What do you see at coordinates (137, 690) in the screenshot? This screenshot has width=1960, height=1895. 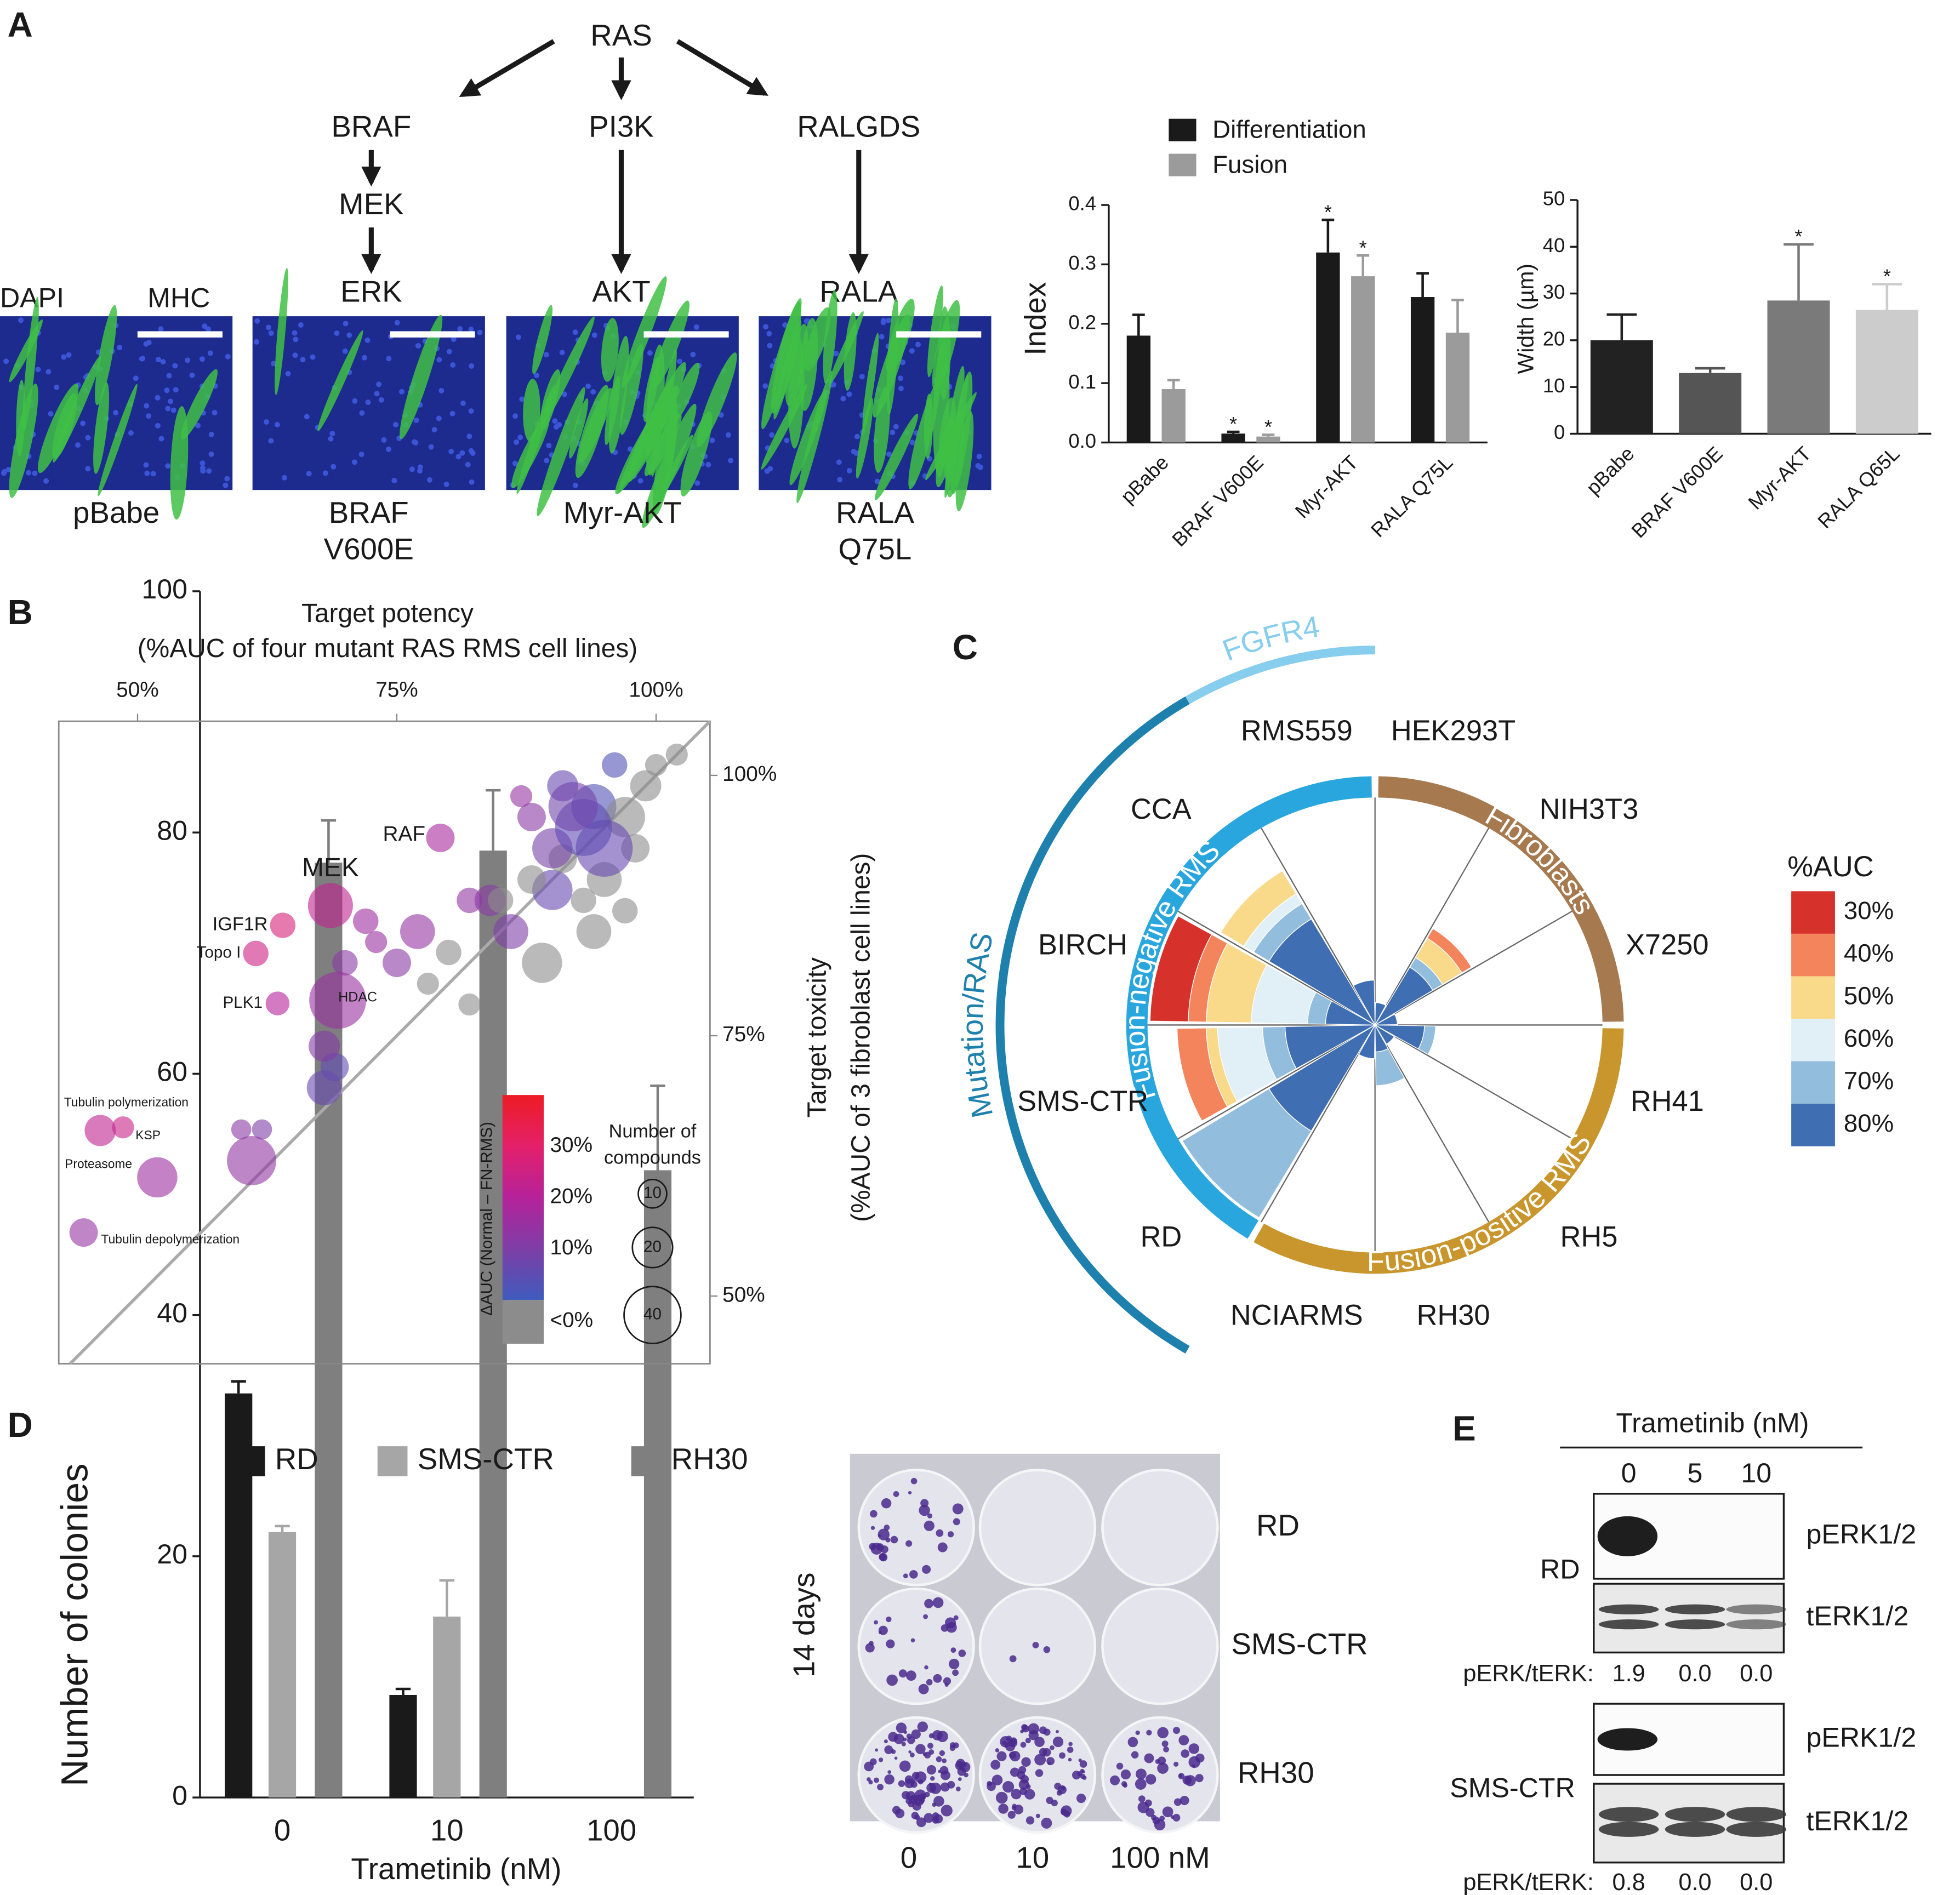 I see `x-tick-label: 50%` at bounding box center [137, 690].